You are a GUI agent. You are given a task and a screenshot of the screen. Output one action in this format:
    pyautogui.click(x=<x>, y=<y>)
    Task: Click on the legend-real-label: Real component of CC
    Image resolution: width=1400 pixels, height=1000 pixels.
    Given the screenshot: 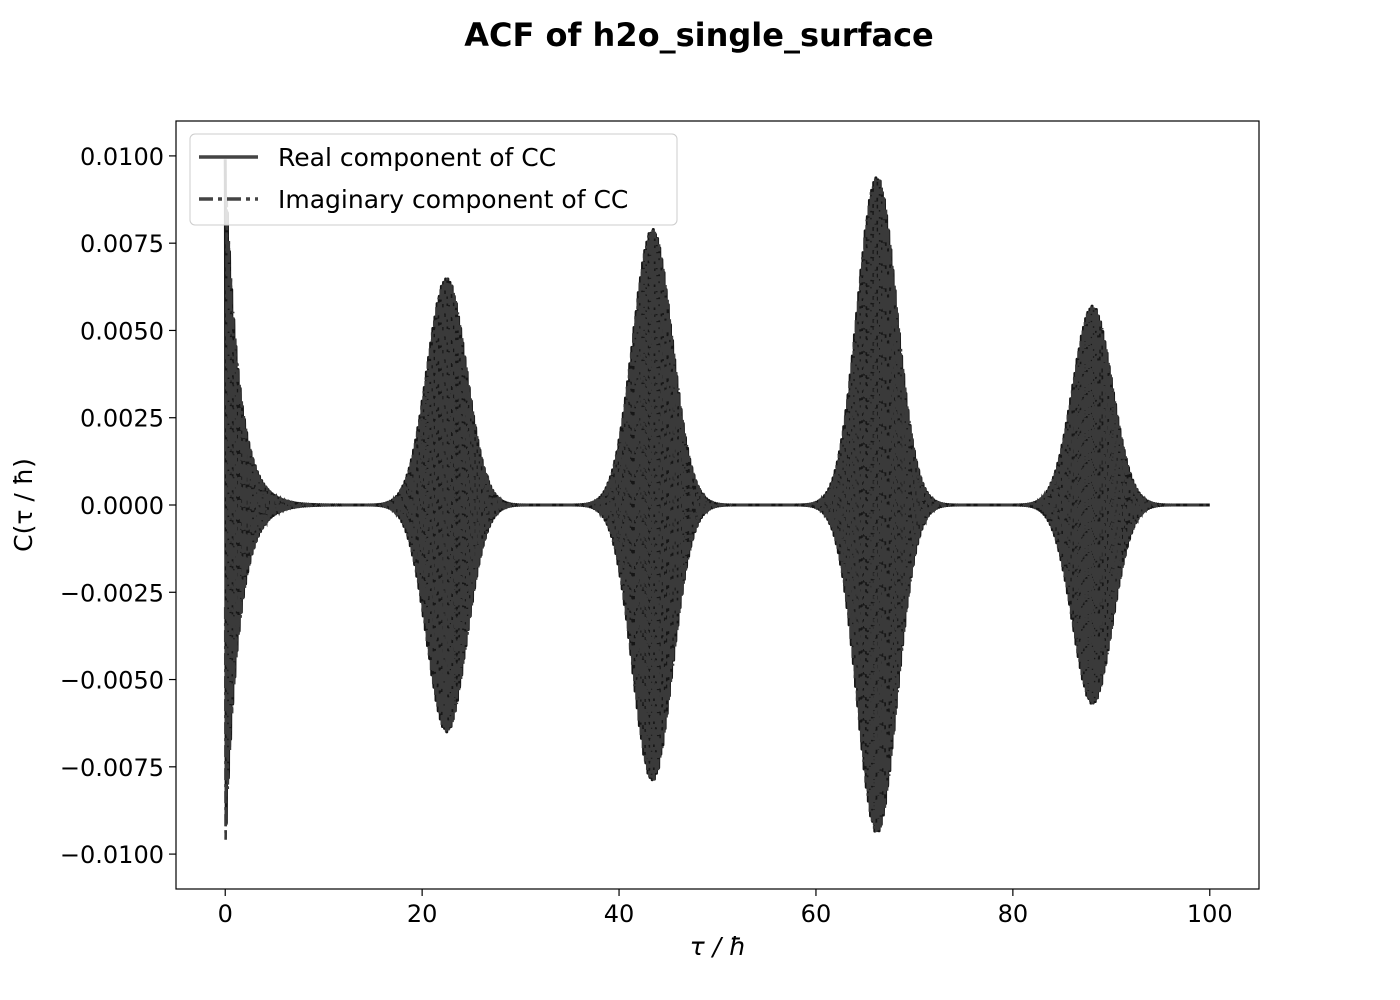 What is the action you would take?
    pyautogui.click(x=417, y=157)
    